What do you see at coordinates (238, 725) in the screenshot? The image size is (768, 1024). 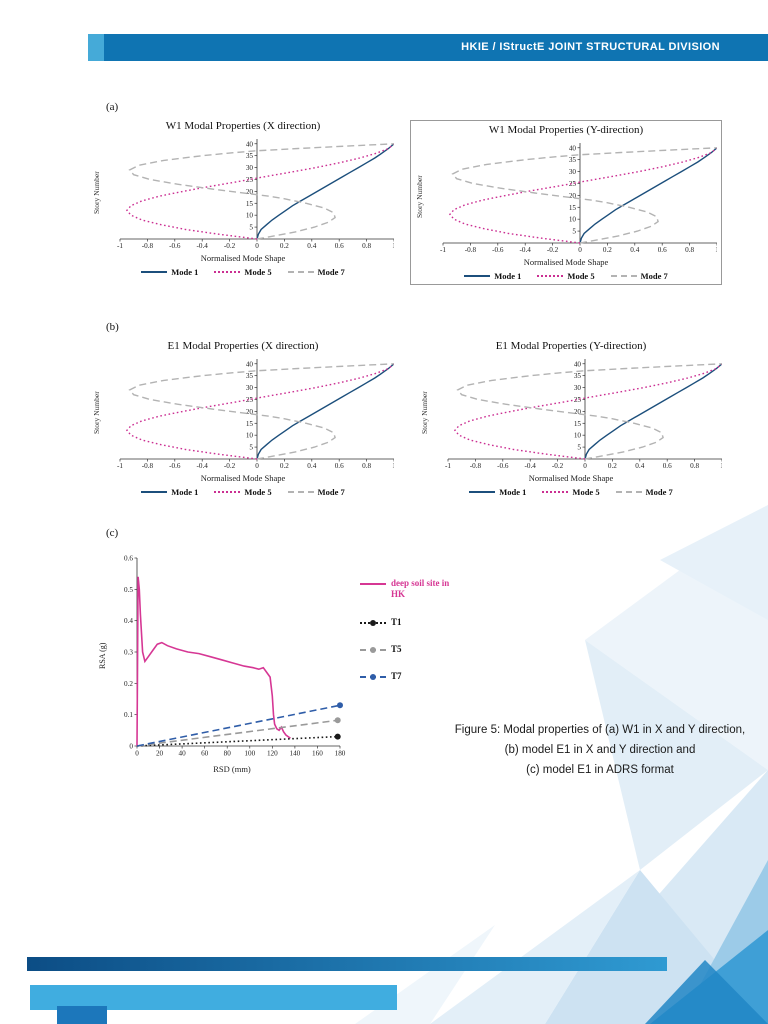 I see `series-T7` at bounding box center [238, 725].